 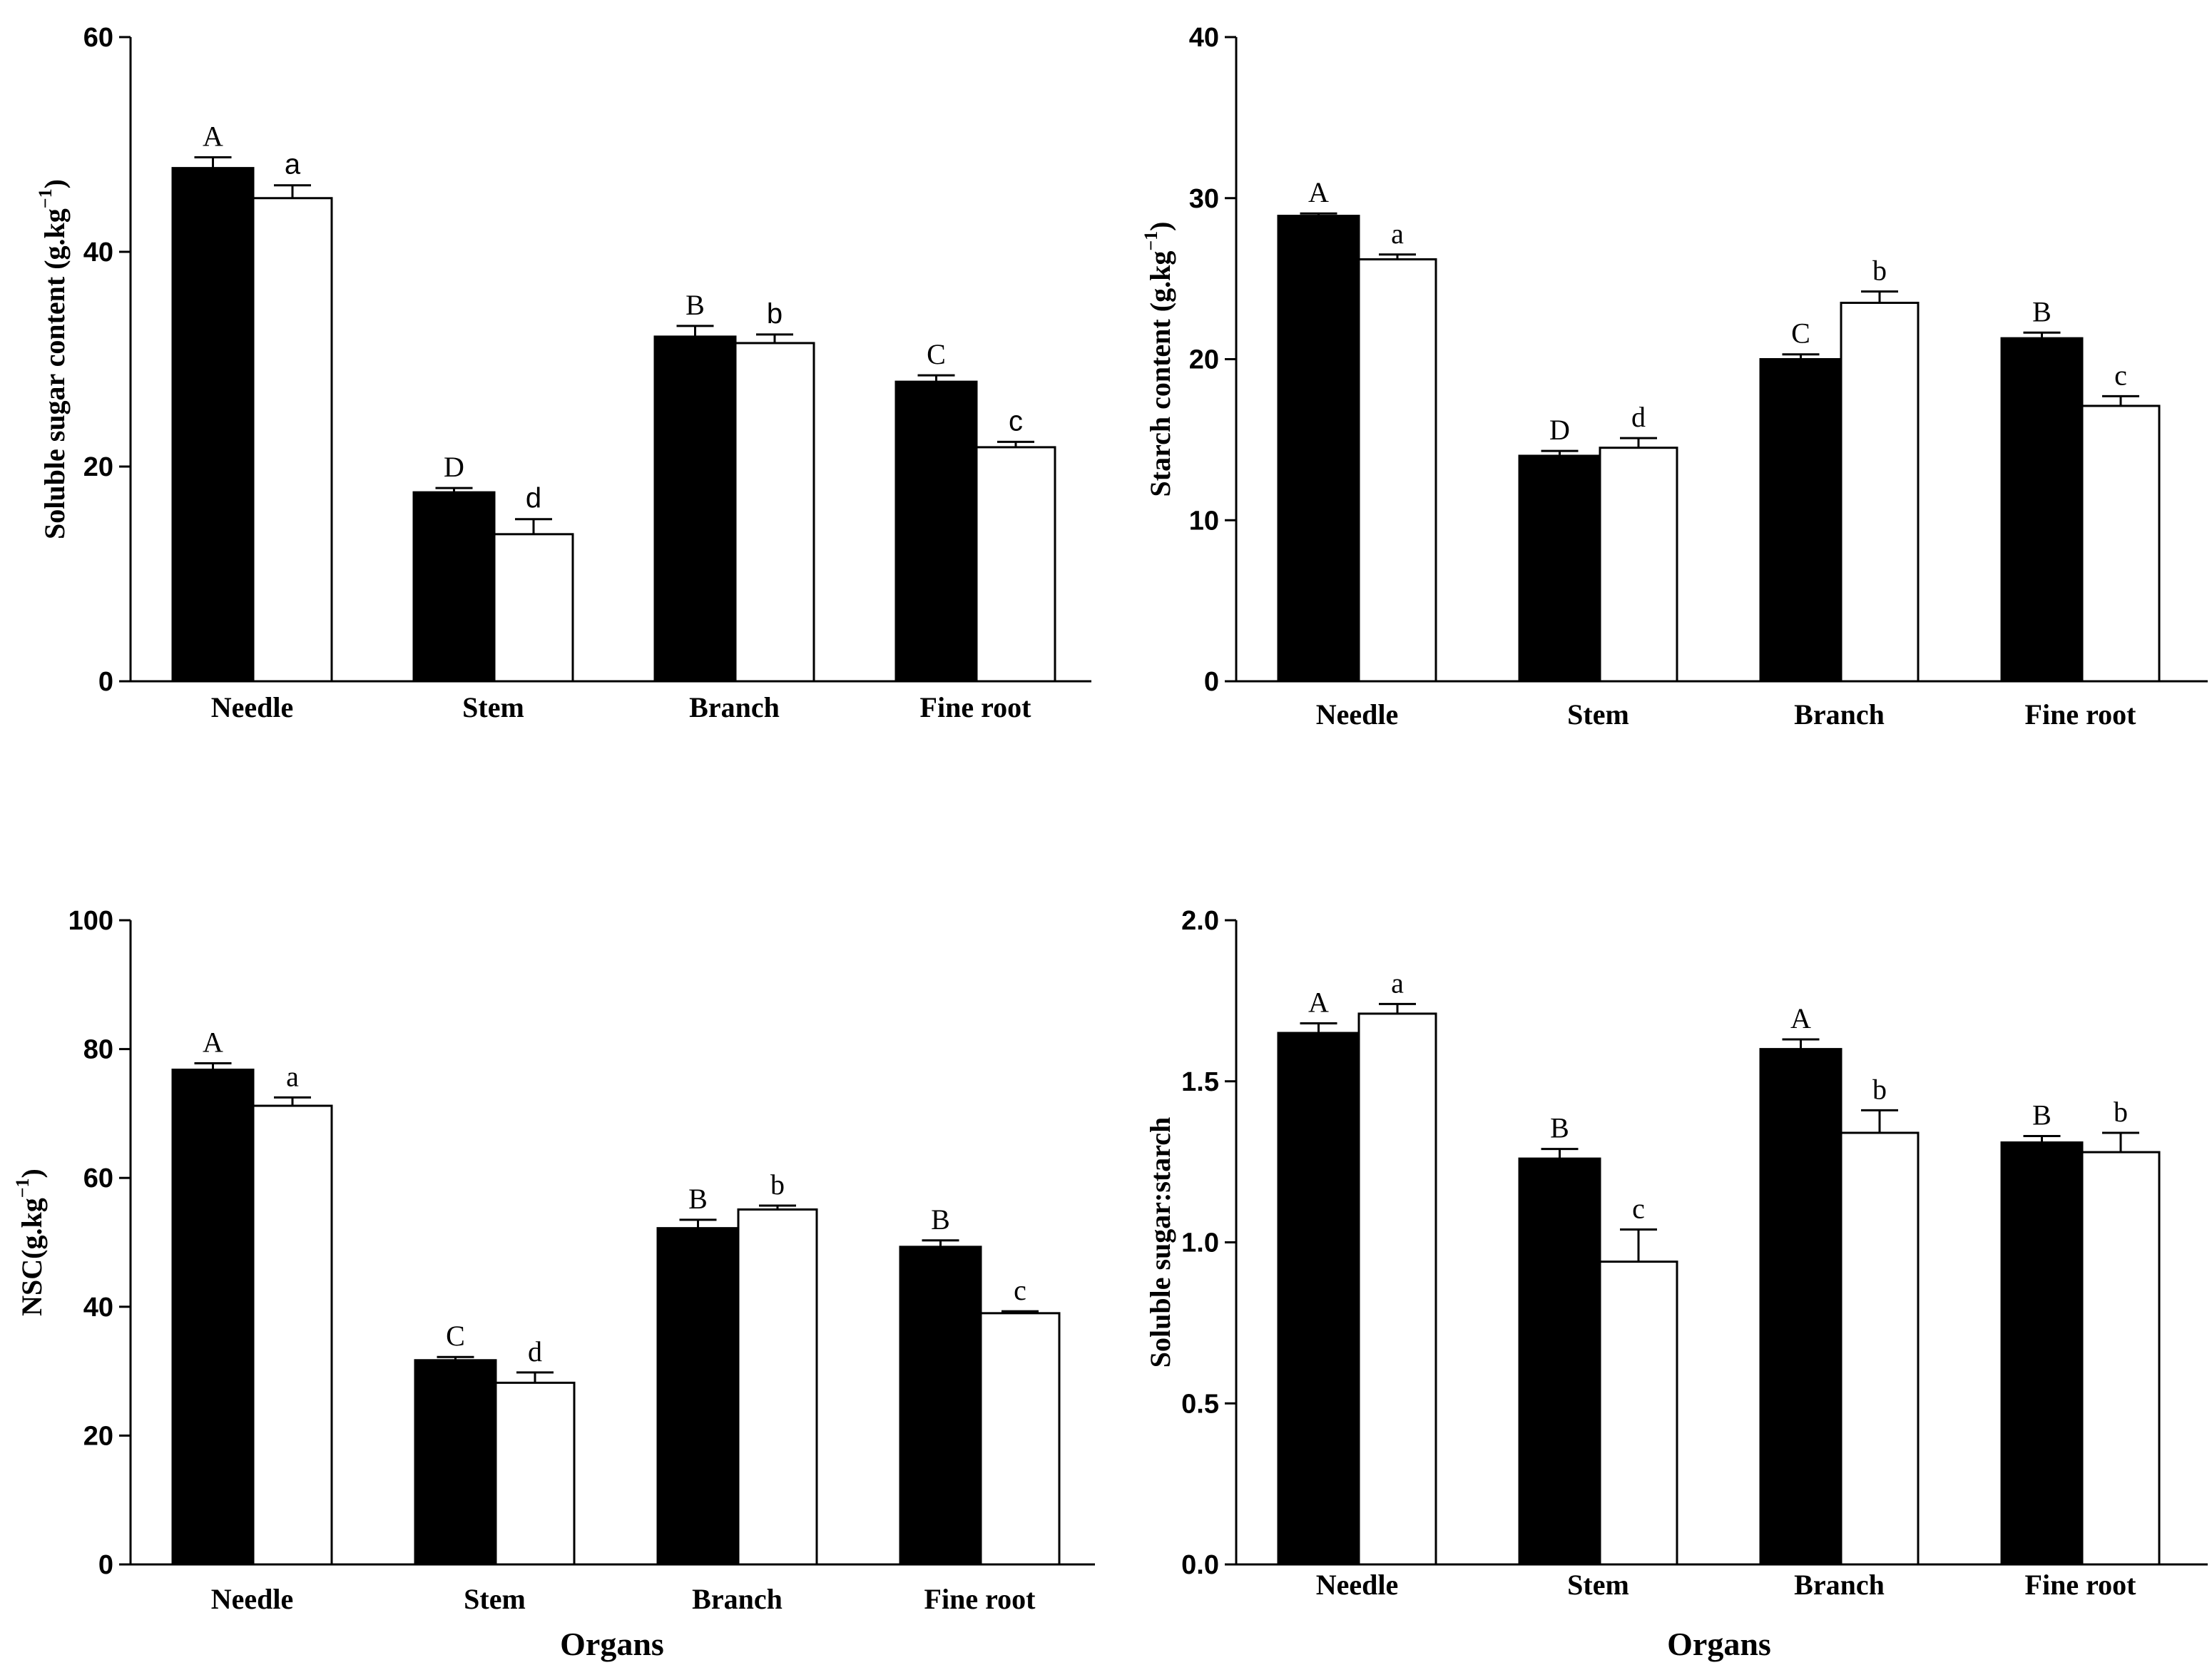 I want to click on significance-letter: d, so click(x=533, y=499).